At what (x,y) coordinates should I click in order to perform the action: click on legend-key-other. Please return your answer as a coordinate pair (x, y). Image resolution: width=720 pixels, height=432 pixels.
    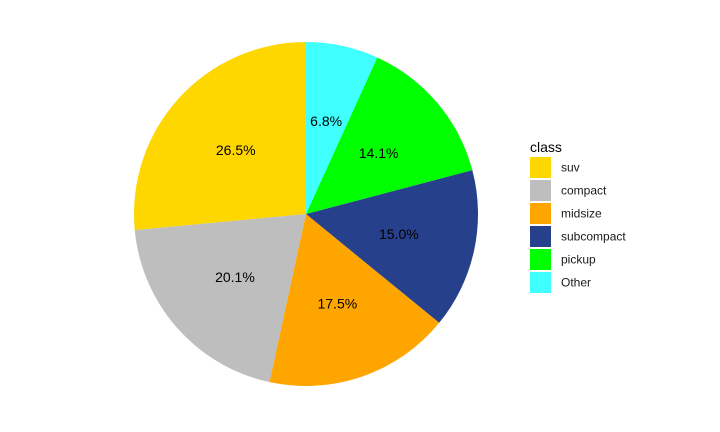
    Looking at the image, I should click on (540, 282).